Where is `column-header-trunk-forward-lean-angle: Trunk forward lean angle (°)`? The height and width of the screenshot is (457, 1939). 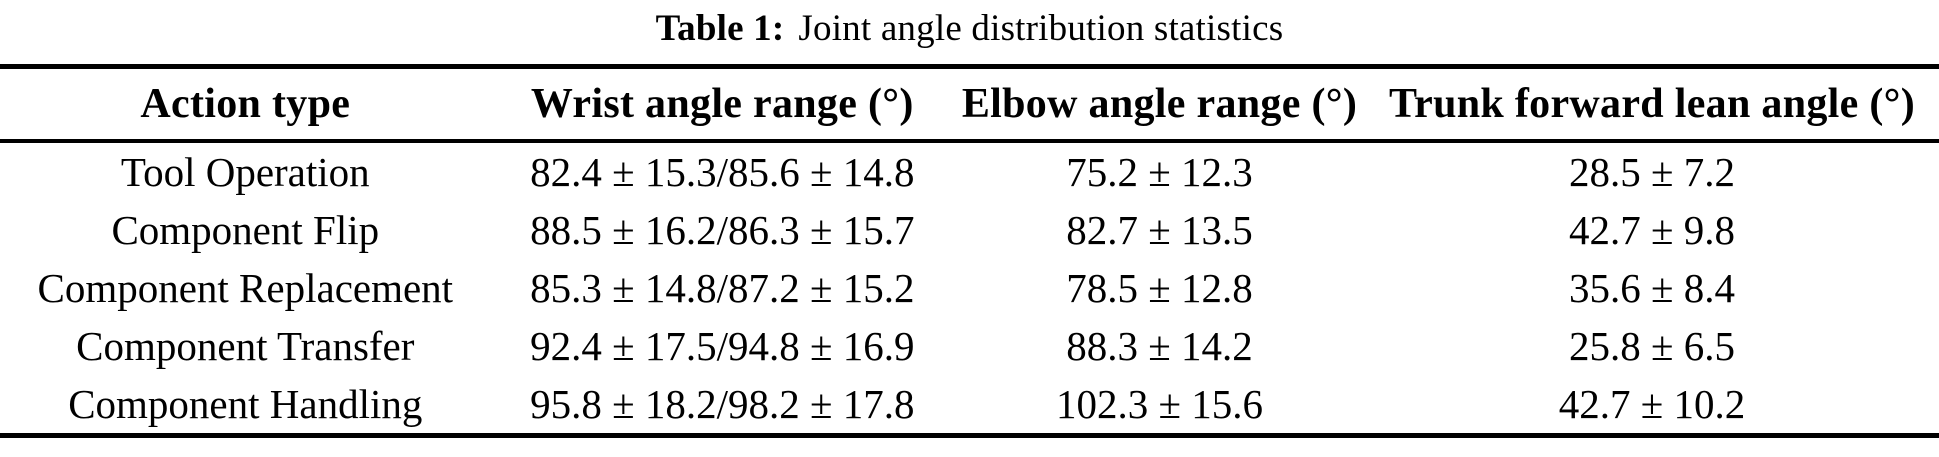
column-header-trunk-forward-lean-angle: Trunk forward lean angle (°) is located at coordinates (1652, 104).